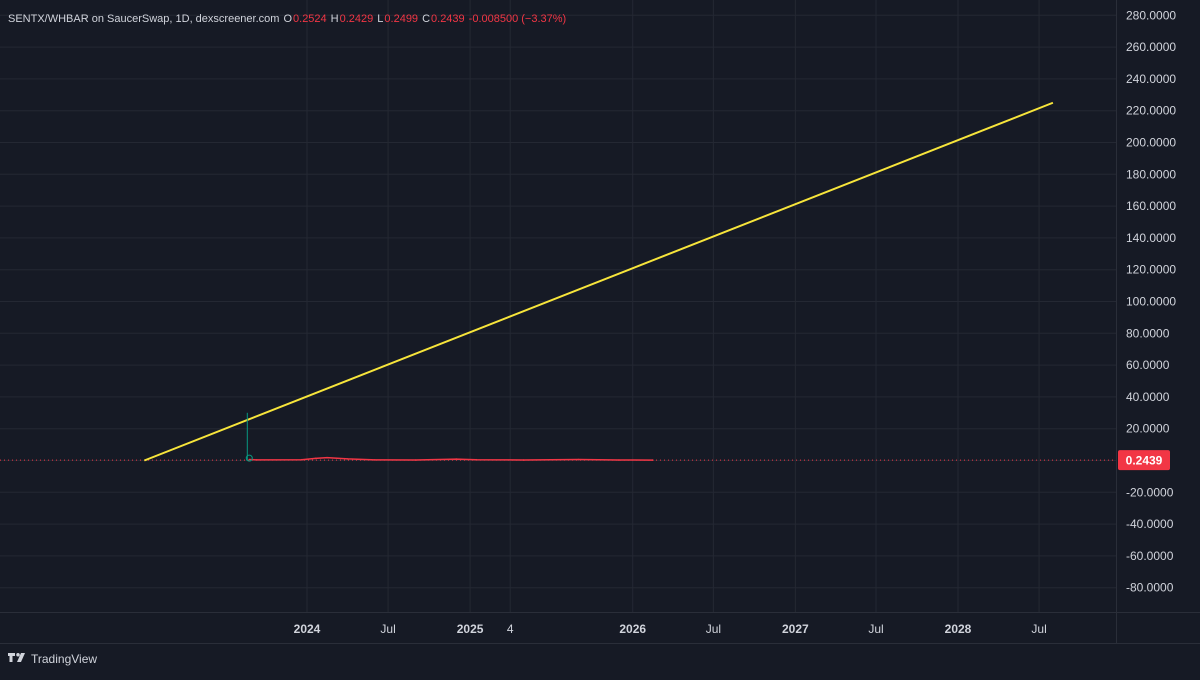 The image size is (1200, 680). What do you see at coordinates (470, 629) in the screenshot?
I see `x-tick-label: 2025` at bounding box center [470, 629].